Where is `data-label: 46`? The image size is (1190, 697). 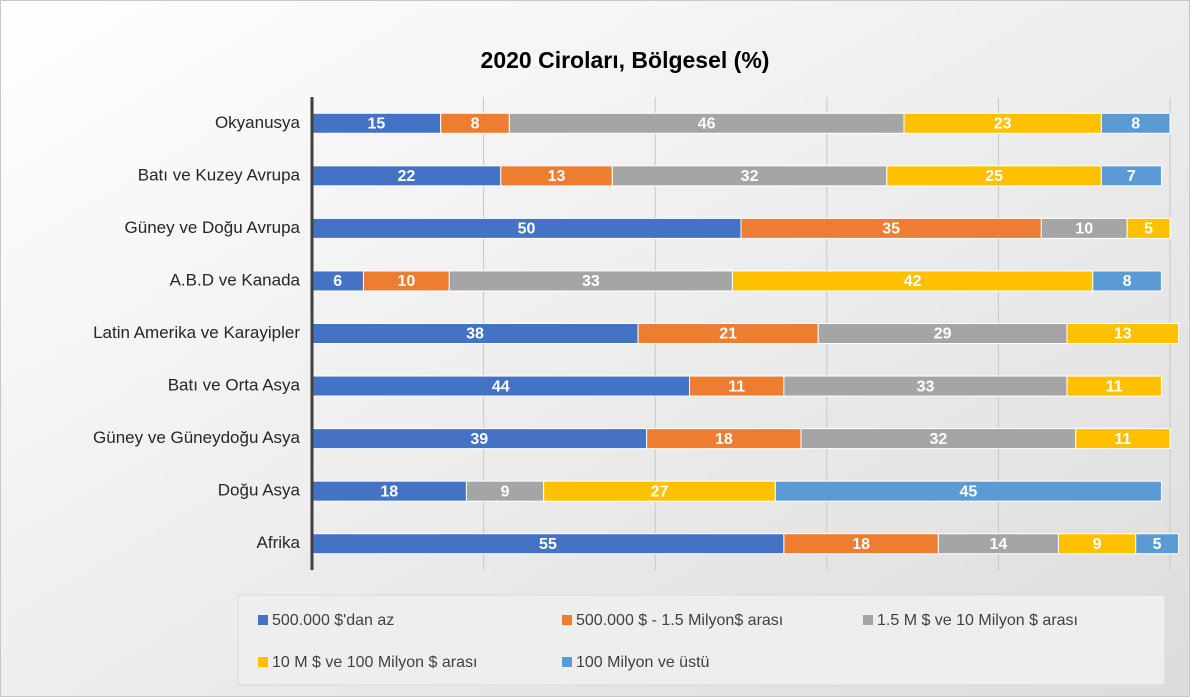
data-label: 46 is located at coordinates (707, 123).